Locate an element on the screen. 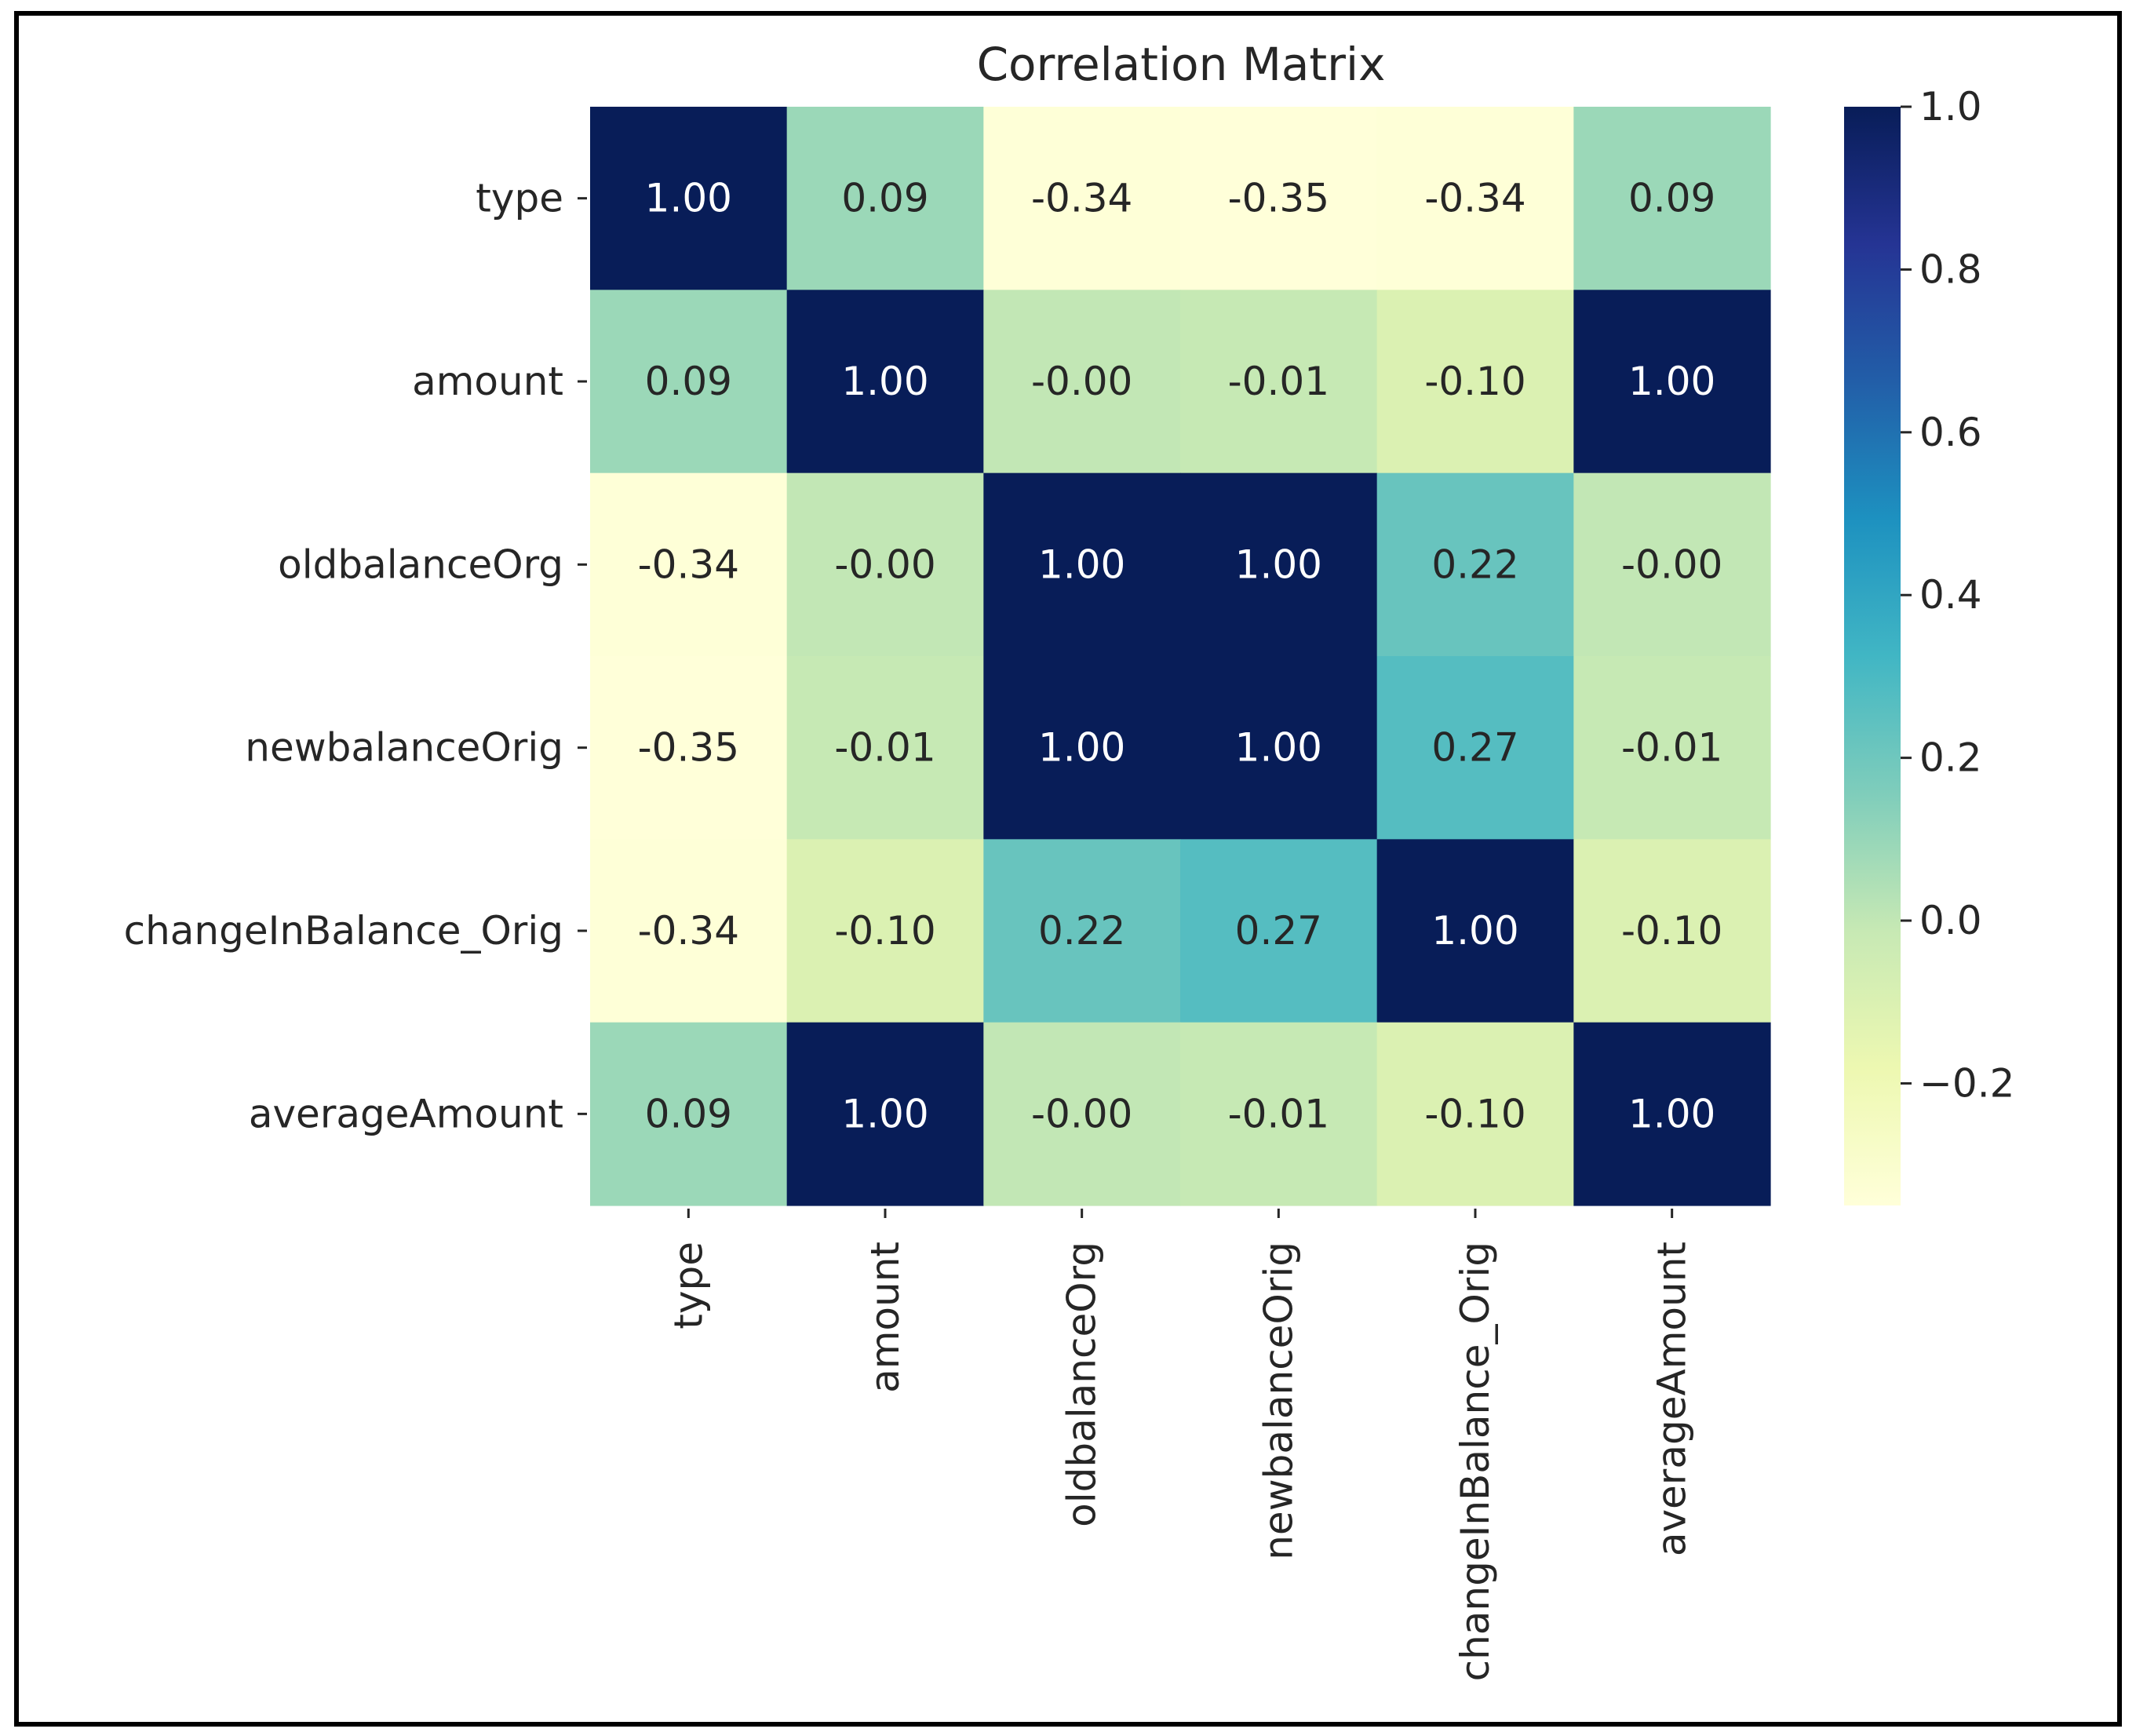  x-axis-tick-label: type is located at coordinates (688, 1285).